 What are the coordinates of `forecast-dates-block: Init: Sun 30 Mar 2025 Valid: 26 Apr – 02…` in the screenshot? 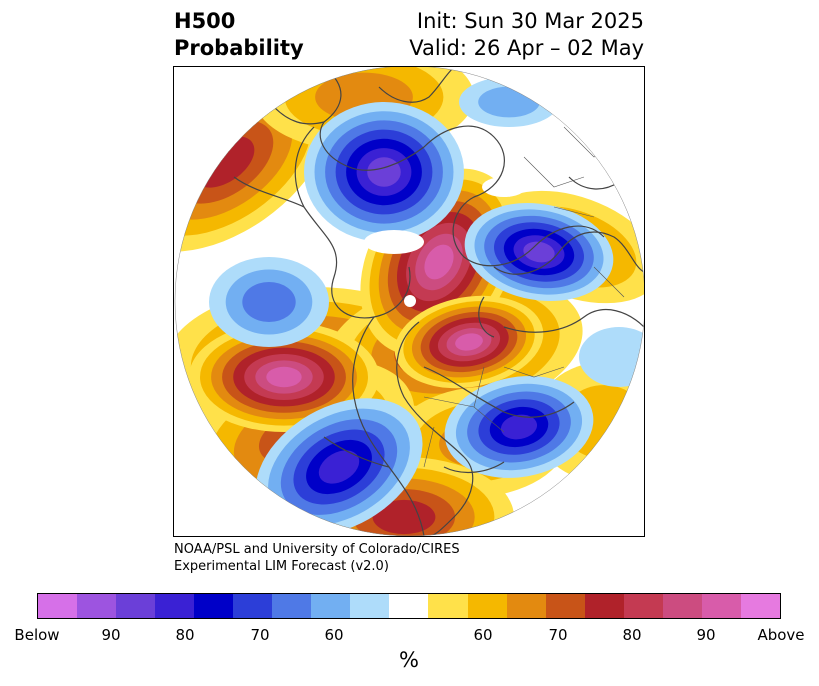 It's located at (526, 35).